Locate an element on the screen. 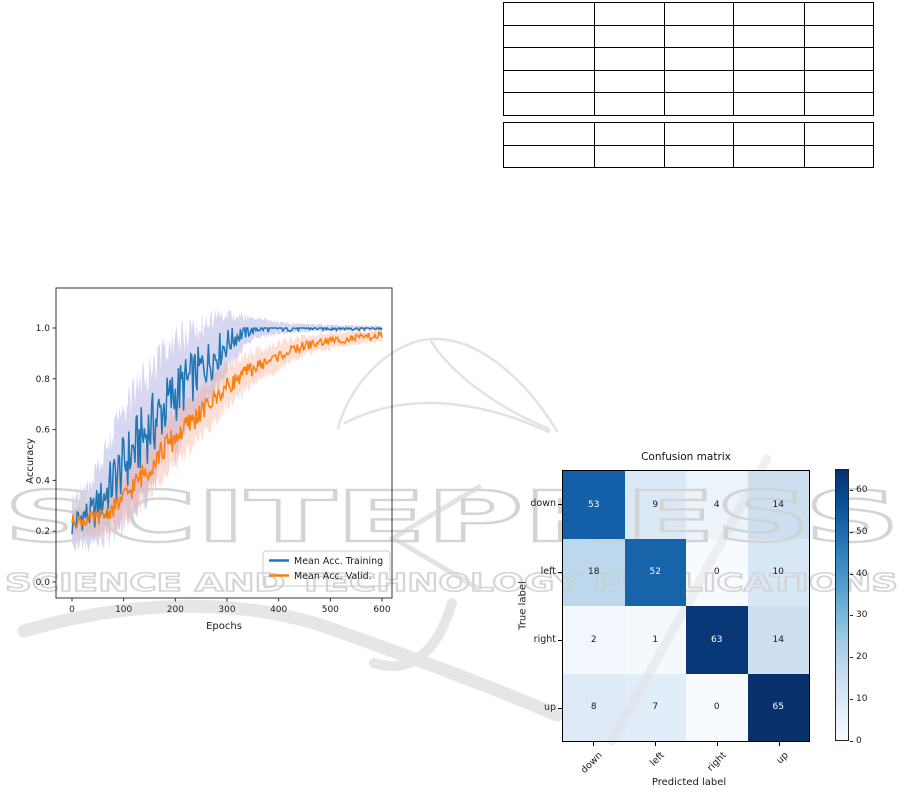 The image size is (906, 803). colorbar-tick-label: 0 is located at coordinates (859, 741).